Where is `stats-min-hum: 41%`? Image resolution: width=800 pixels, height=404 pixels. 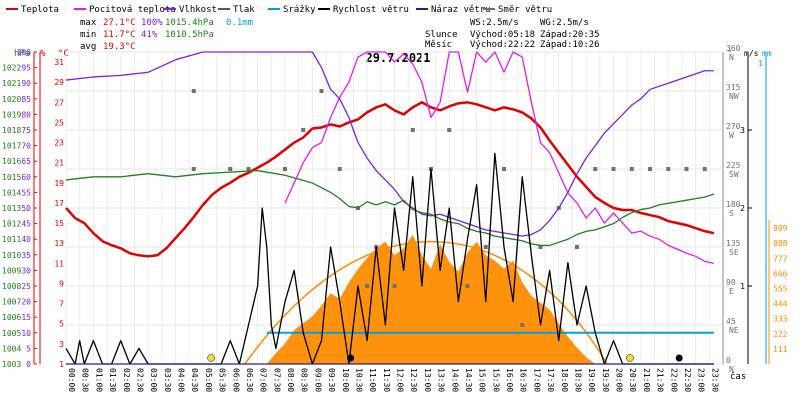 stats-min-hum: 41% is located at coordinates (149, 35).